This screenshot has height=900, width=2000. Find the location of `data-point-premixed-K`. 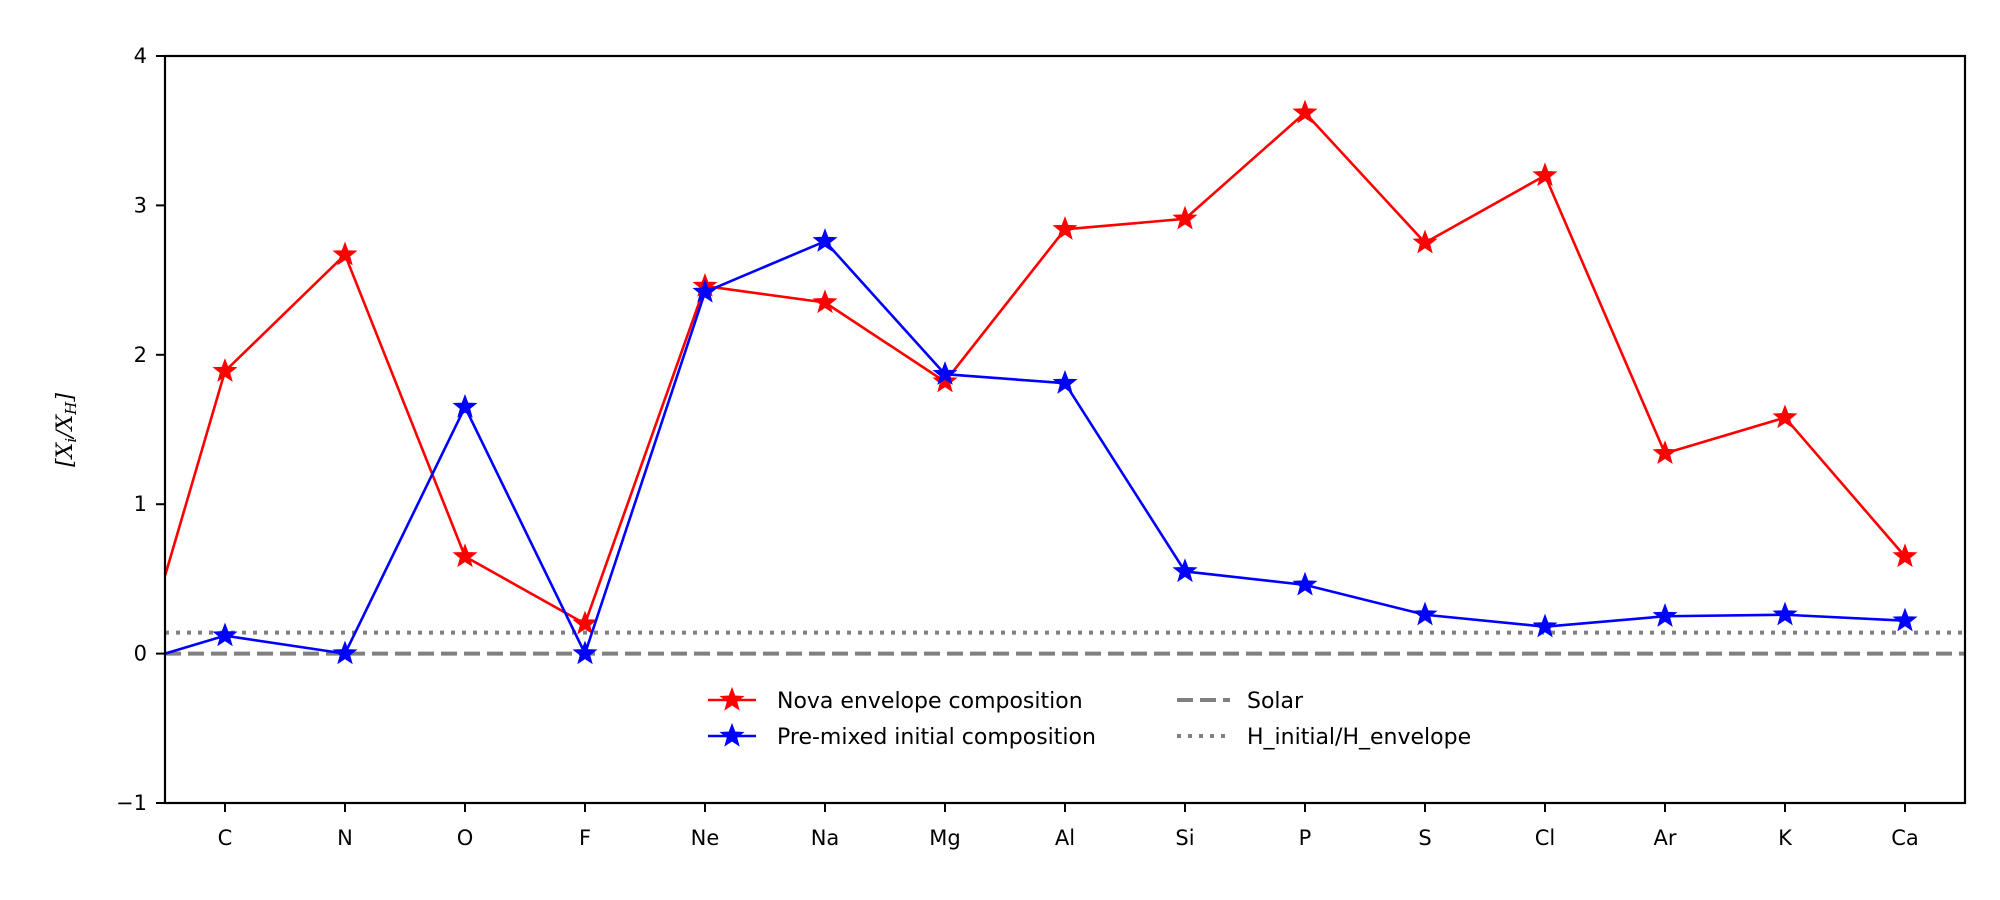

data-point-premixed-K is located at coordinates (1785, 613).